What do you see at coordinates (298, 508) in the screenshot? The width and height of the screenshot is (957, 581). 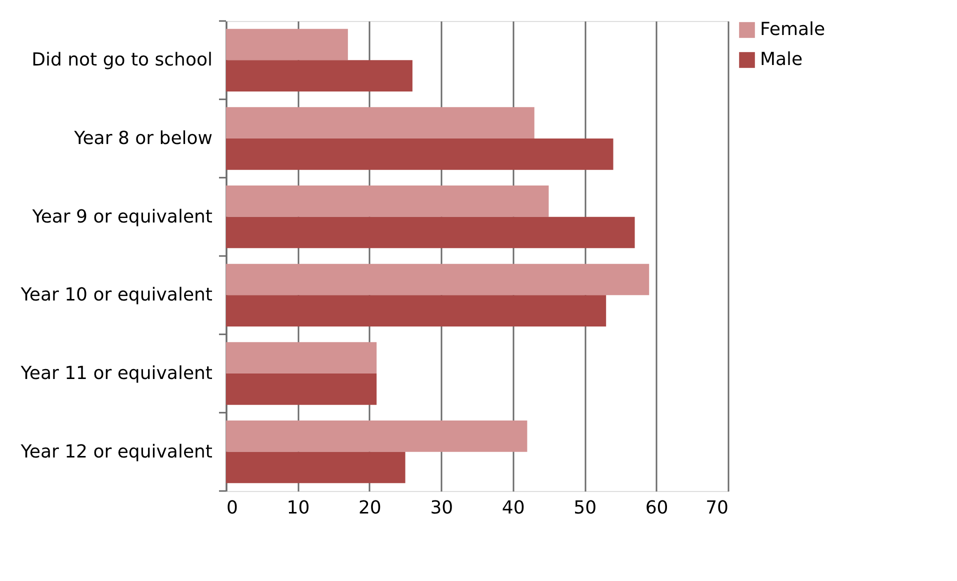 I see `x-tick-label: 10` at bounding box center [298, 508].